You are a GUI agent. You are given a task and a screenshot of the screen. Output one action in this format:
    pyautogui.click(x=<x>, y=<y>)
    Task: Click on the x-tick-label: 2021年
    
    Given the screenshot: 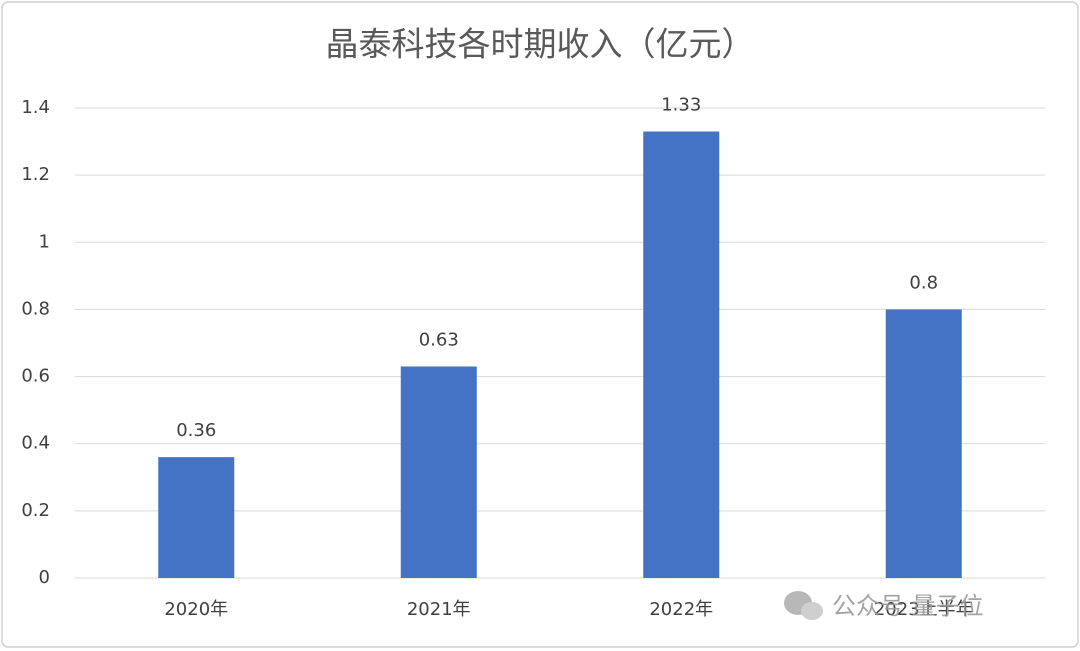 What is the action you would take?
    pyautogui.click(x=439, y=609)
    